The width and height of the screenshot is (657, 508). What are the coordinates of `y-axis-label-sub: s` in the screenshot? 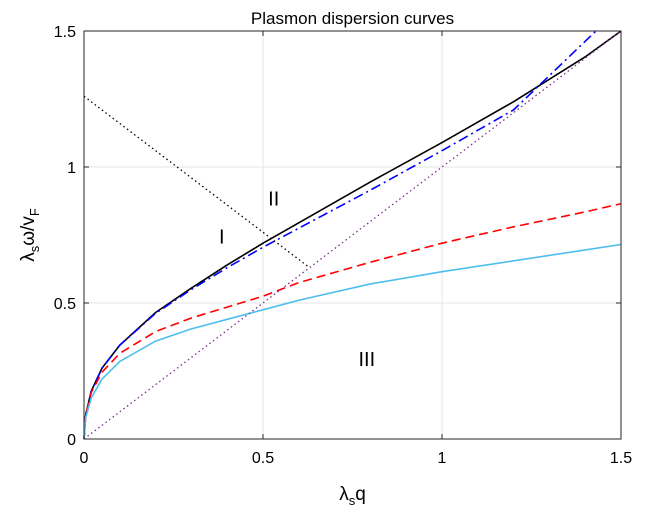 It's located at (34, 248).